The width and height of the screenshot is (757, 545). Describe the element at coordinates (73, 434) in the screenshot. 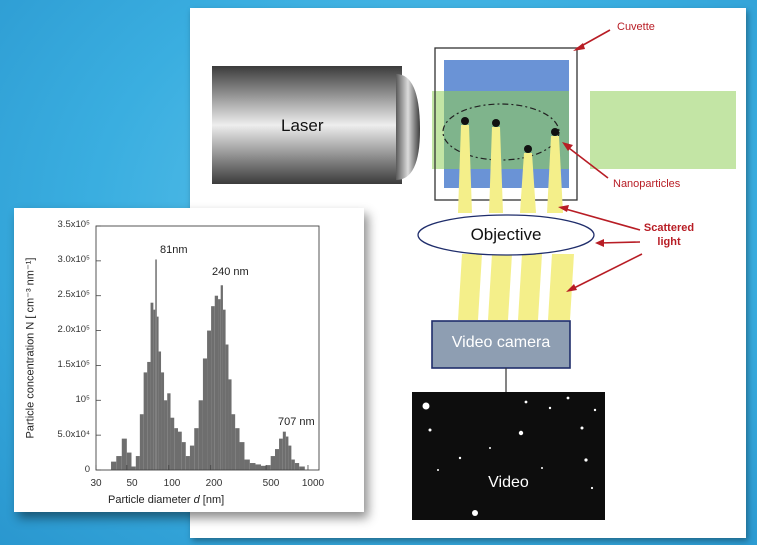

I see `y-tick-label: 5.0x10⁴` at that location.